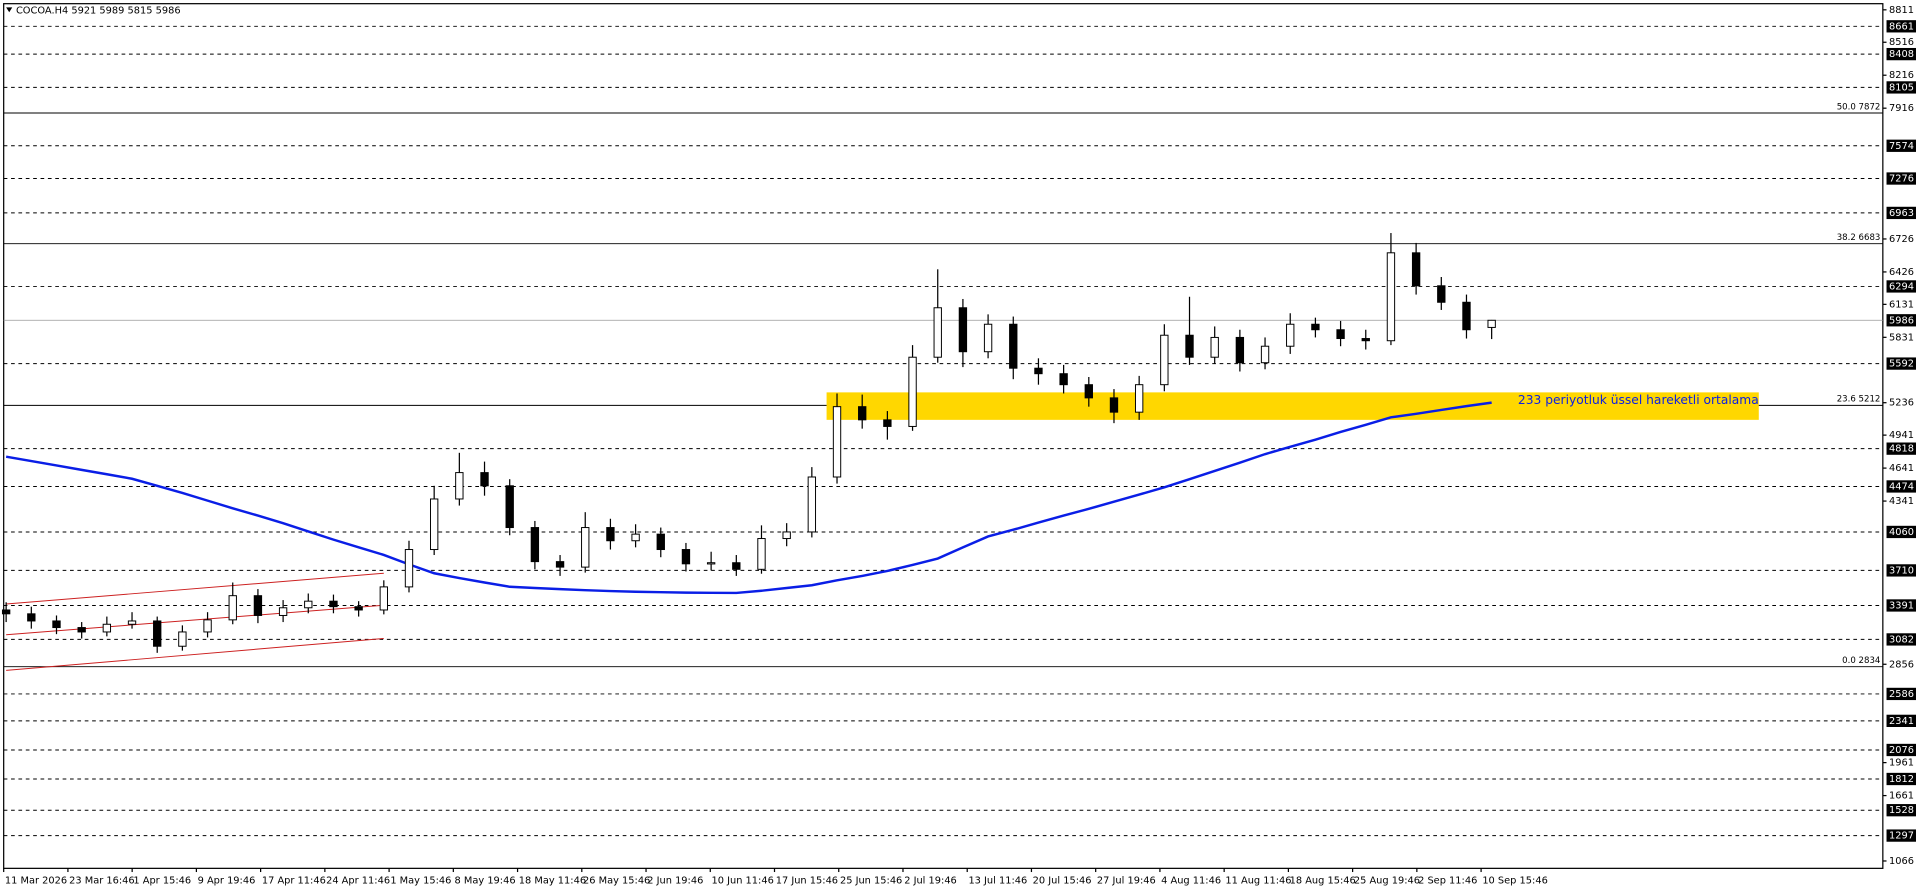  What do you see at coordinates (1447, 881) in the screenshot?
I see `x-tick-label: 2 Sep 11:46` at bounding box center [1447, 881].